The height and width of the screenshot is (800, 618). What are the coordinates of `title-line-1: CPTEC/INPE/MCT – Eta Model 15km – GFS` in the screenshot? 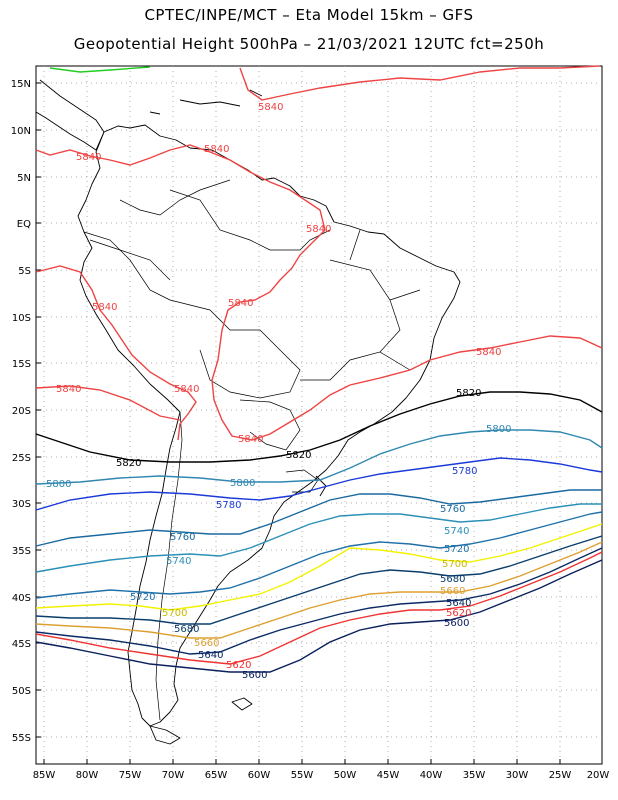 It's located at (309, 15).